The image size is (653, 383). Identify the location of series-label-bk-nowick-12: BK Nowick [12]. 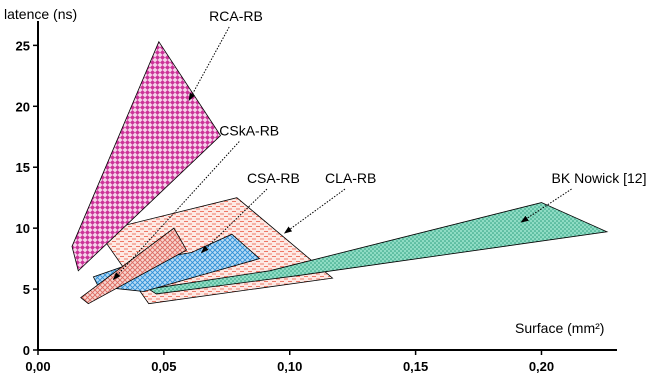
(599, 178).